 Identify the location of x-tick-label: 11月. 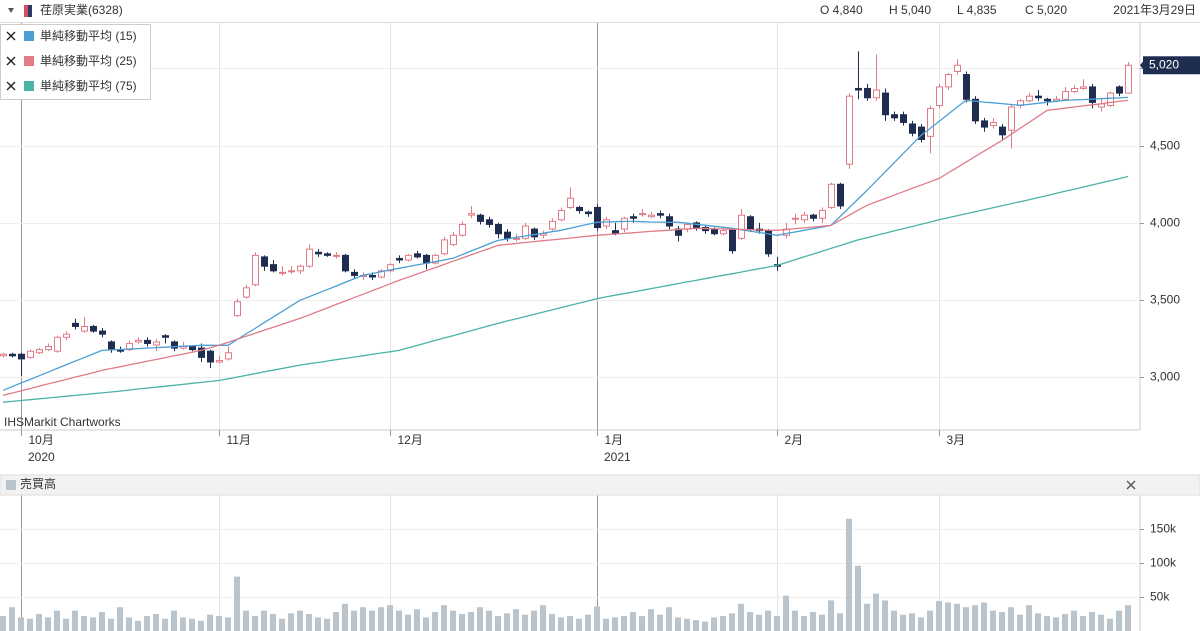
(239, 440).